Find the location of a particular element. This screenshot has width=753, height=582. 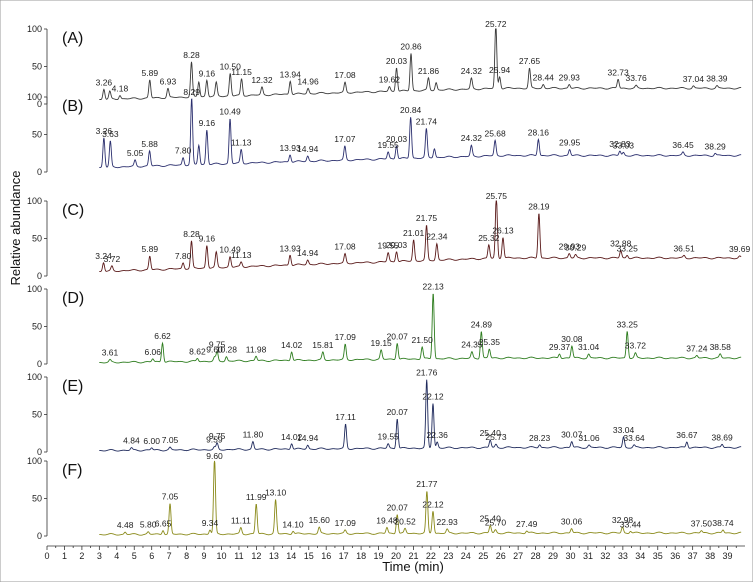

peak-label: 38.74 is located at coordinates (723, 523).